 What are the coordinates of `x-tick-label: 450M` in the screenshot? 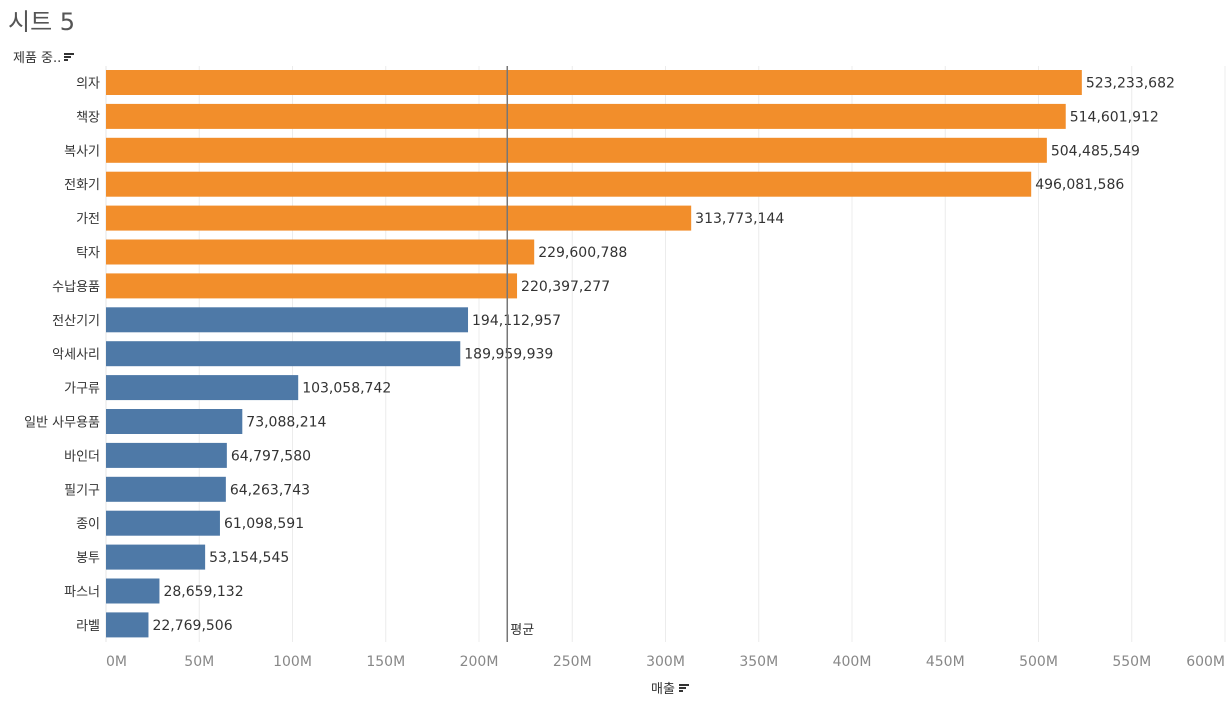 It's located at (945, 662).